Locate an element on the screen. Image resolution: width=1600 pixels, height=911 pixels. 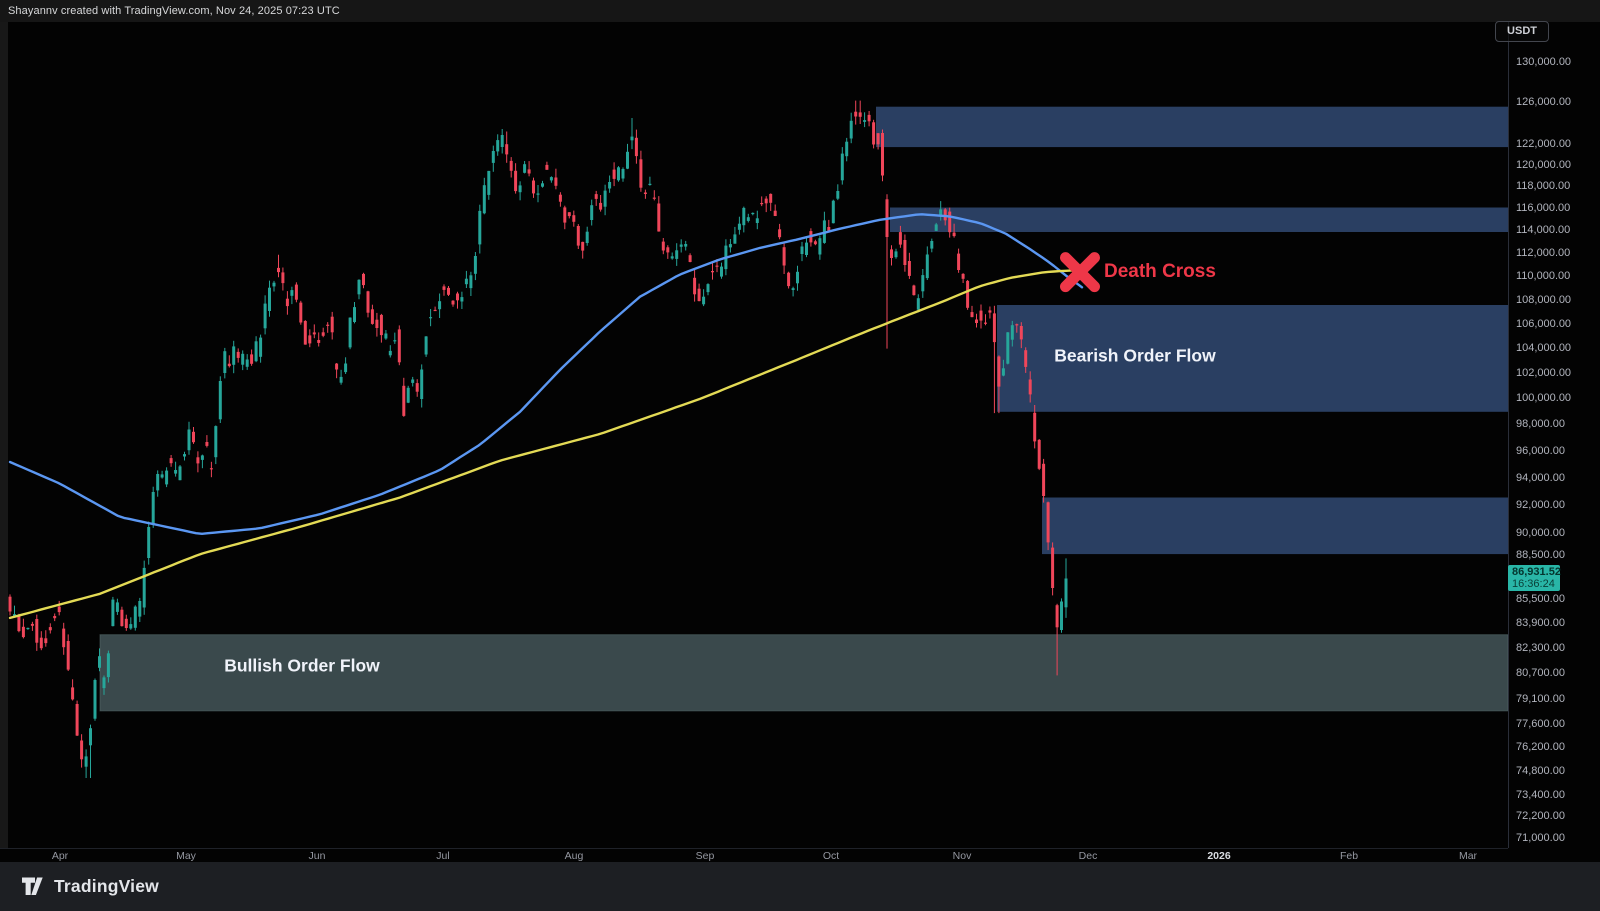
time-axis-label-sep: Sep is located at coordinates (705, 856).